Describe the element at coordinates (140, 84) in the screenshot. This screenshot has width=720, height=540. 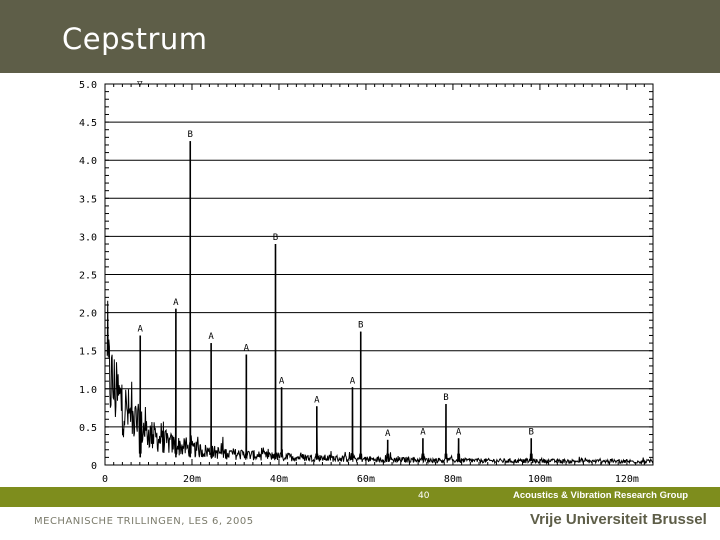
I see `cursor-marker: ▽` at that location.